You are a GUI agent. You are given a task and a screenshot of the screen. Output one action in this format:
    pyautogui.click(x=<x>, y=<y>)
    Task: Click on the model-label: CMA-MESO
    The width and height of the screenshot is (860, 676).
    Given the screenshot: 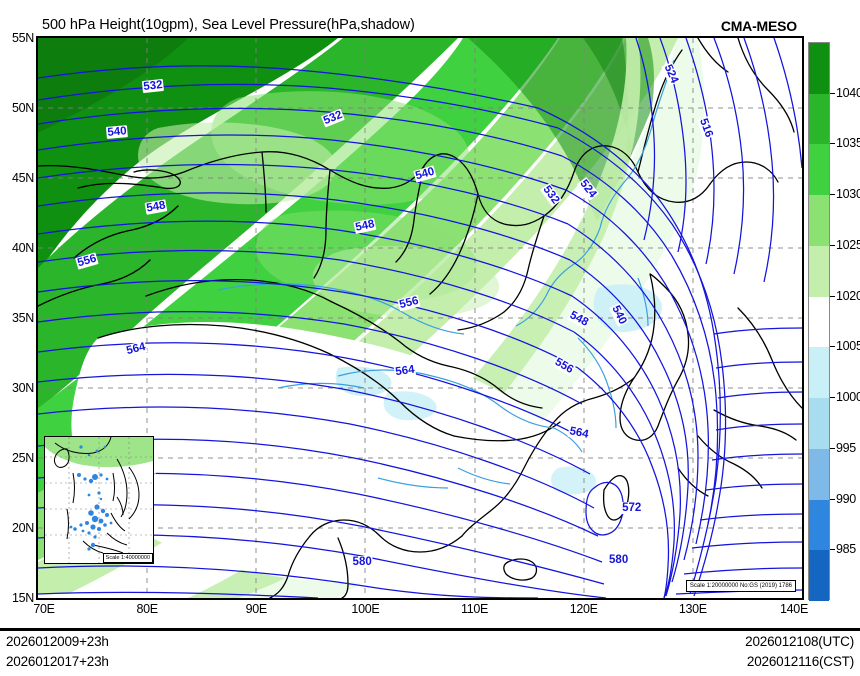 What is the action you would take?
    pyautogui.click(x=758, y=26)
    